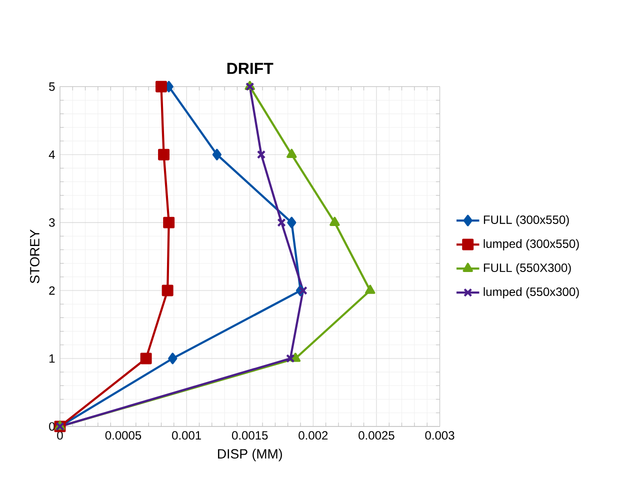  I want to click on y-tick-label: 3, so click(52, 222).